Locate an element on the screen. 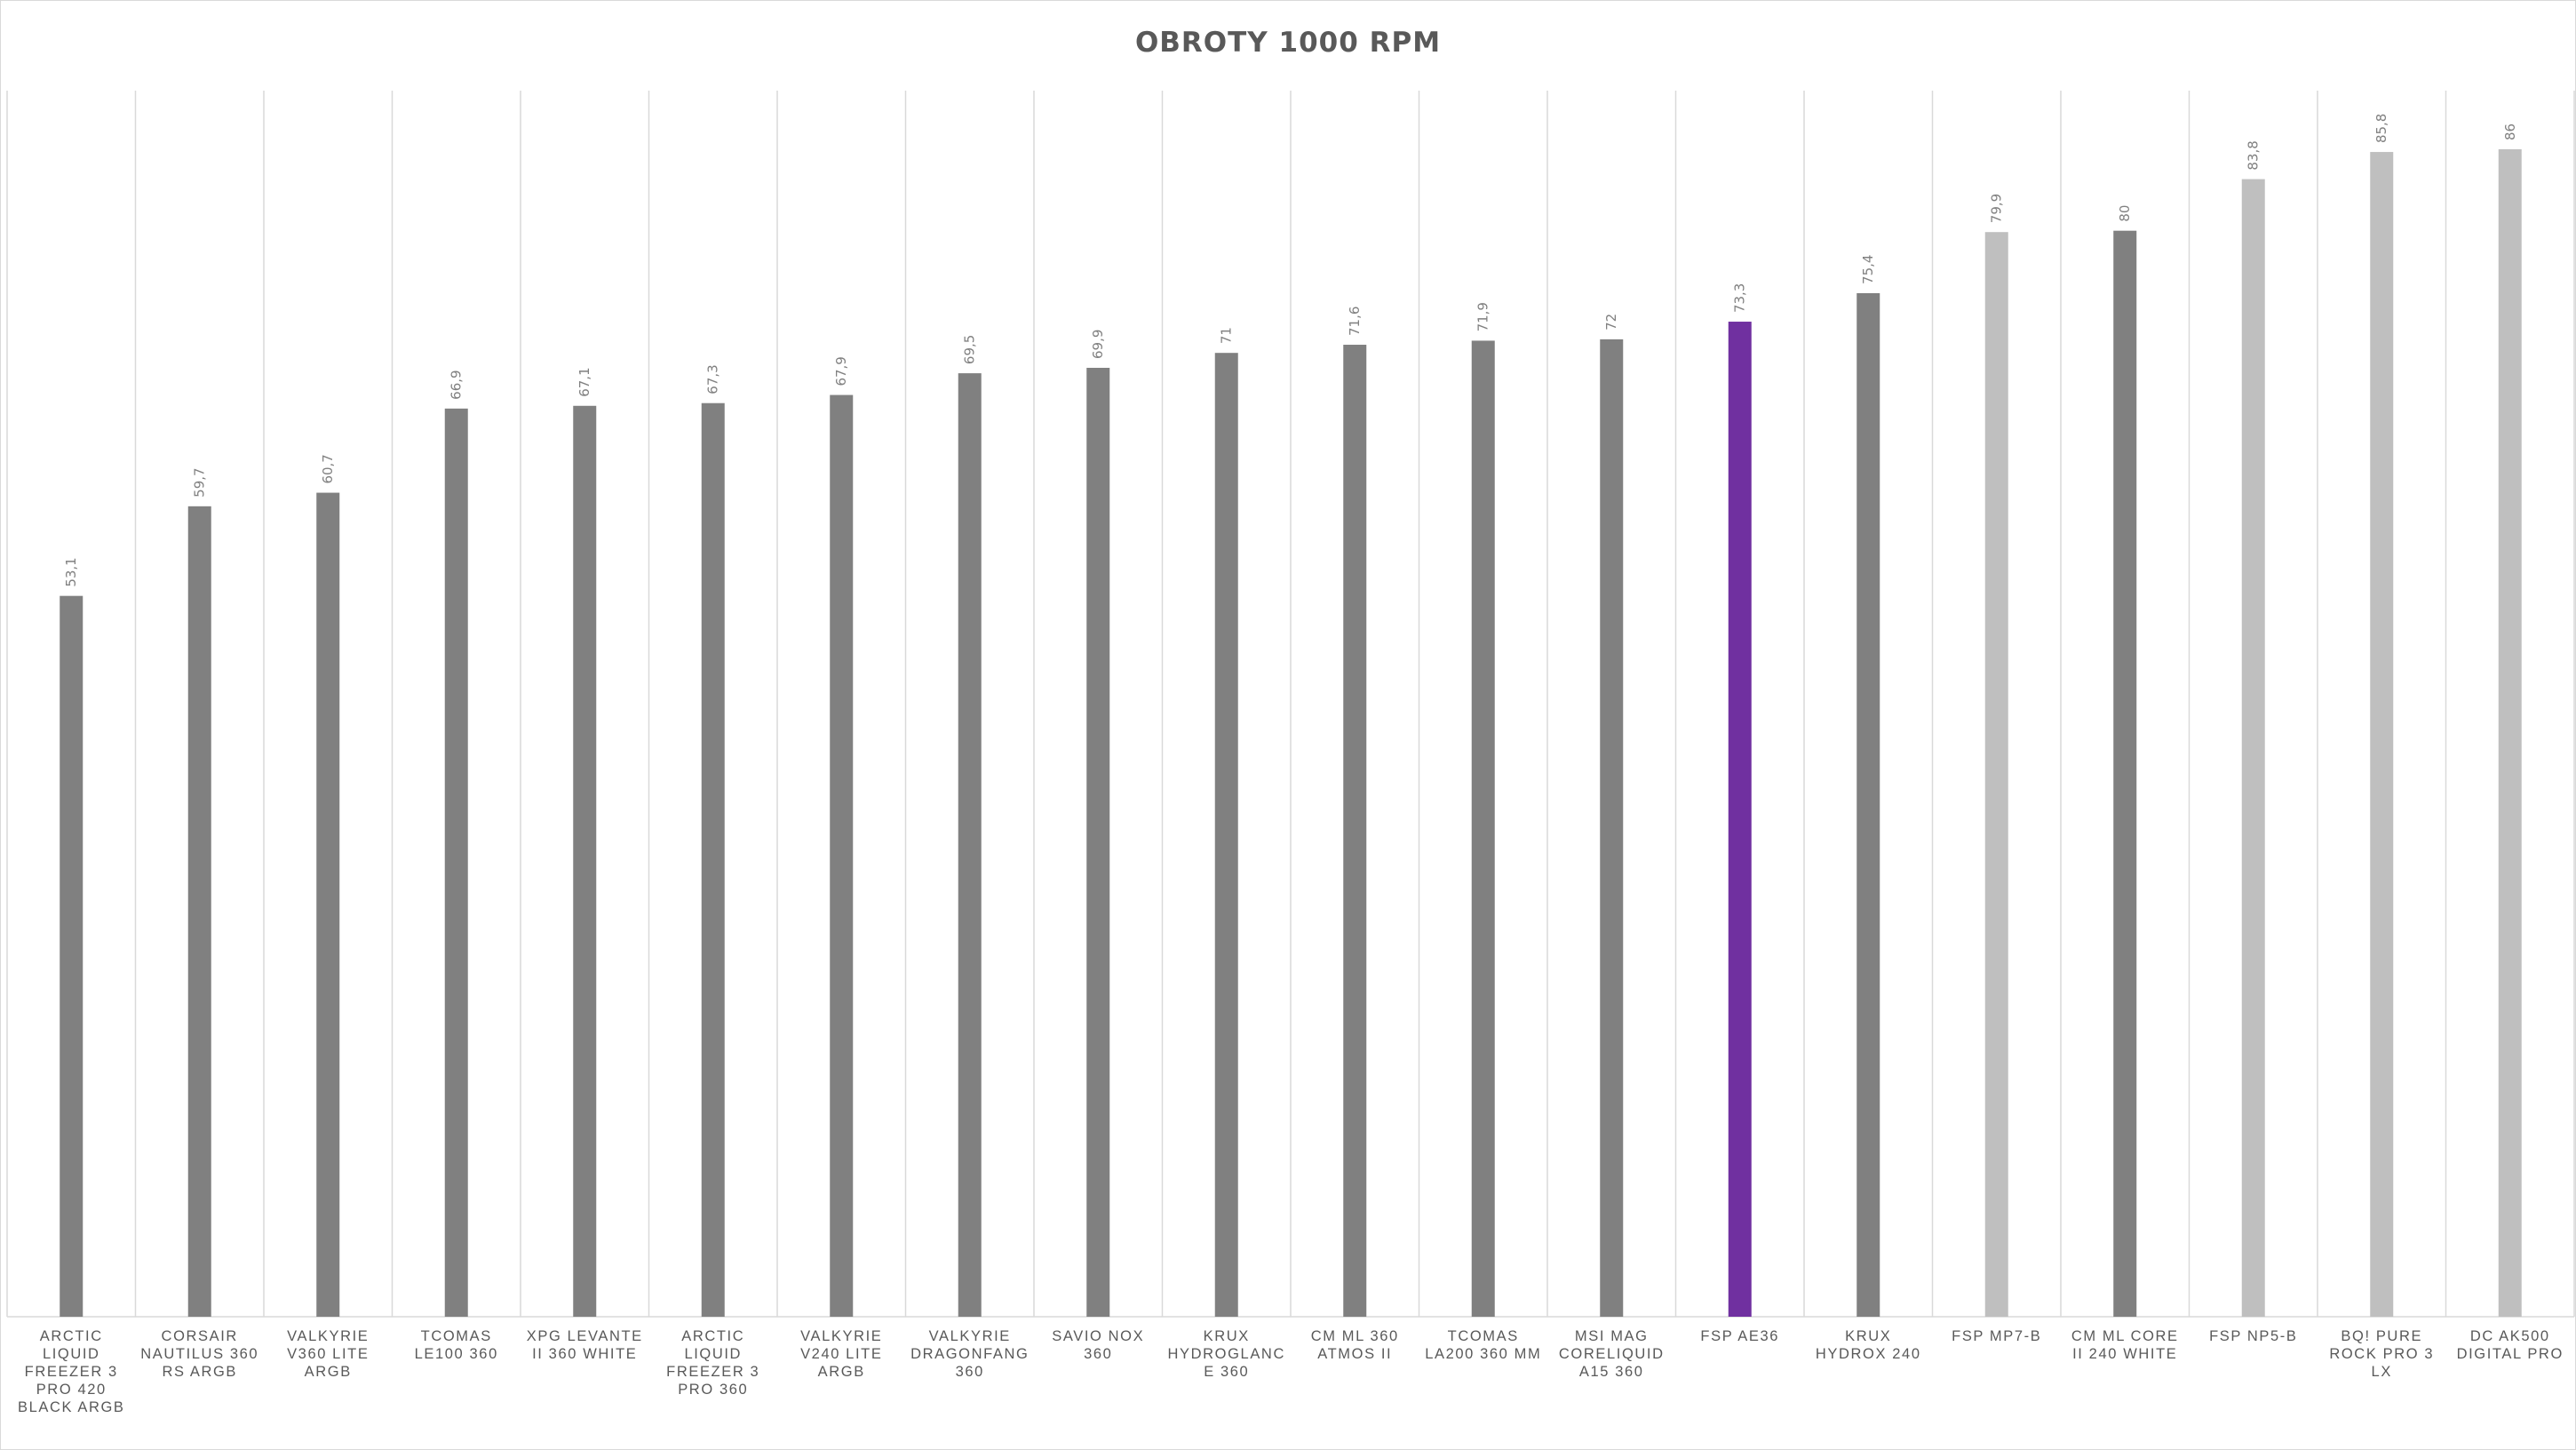  category-label: MSI MAG CORELIQUID A15 360 is located at coordinates (1611, 1354).